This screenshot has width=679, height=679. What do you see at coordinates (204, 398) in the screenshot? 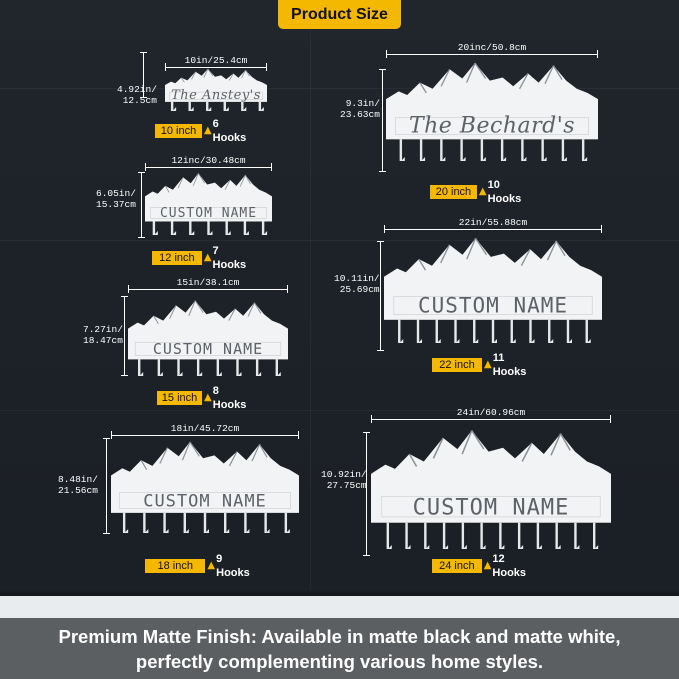
I see `size-label-row: 15 inch ▲ 8 Hooks` at bounding box center [204, 398].